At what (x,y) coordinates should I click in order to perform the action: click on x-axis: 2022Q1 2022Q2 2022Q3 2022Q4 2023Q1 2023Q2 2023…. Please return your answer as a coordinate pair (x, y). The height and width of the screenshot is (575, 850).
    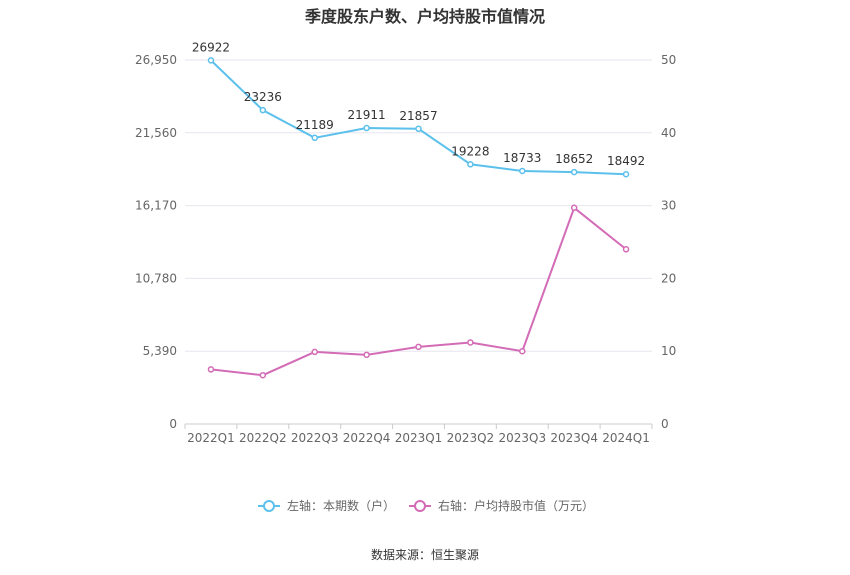
    Looking at the image, I should click on (418, 434).